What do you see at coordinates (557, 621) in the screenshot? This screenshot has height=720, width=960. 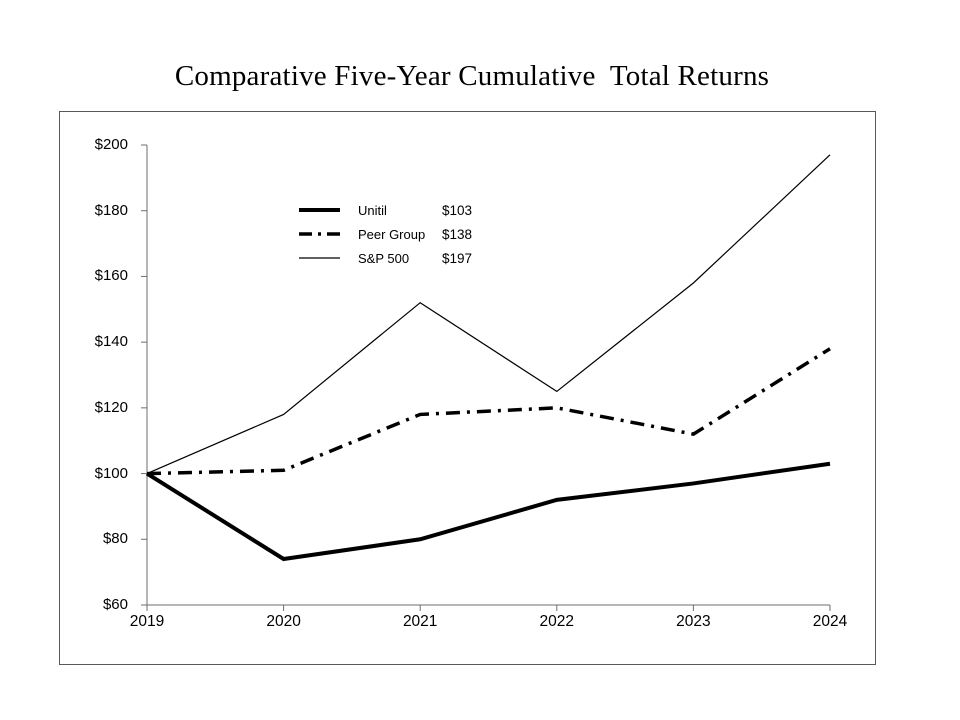 I see `x-tick-label: 2022` at bounding box center [557, 621].